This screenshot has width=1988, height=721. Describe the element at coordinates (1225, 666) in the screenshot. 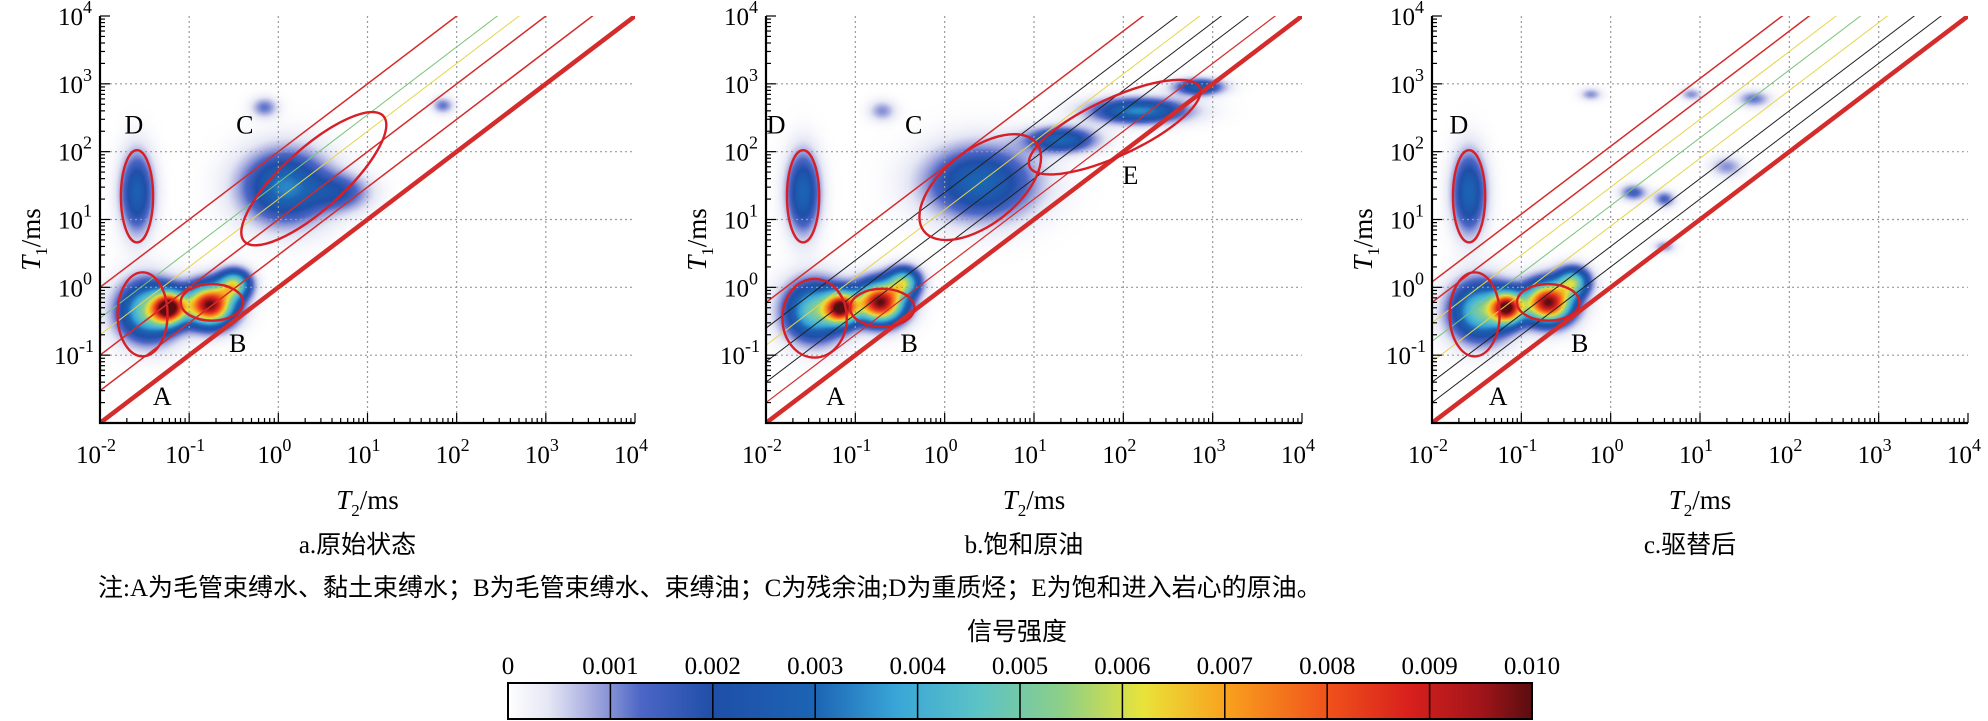

I see `colorbar-tick-label: 0.007` at that location.